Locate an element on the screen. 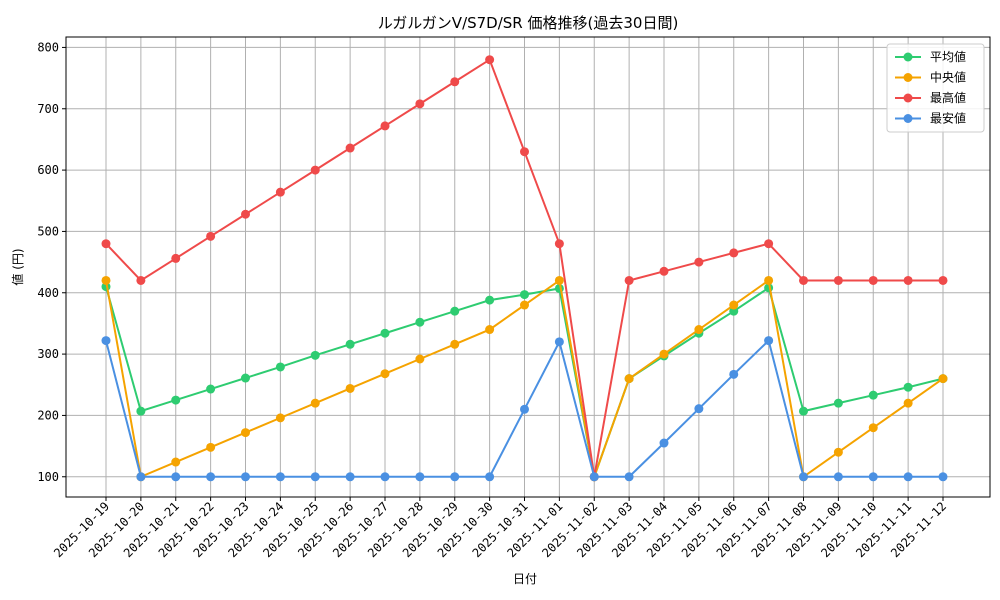 The height and width of the screenshot is (600, 1000). y-tick-label: 500 is located at coordinates (48, 231).